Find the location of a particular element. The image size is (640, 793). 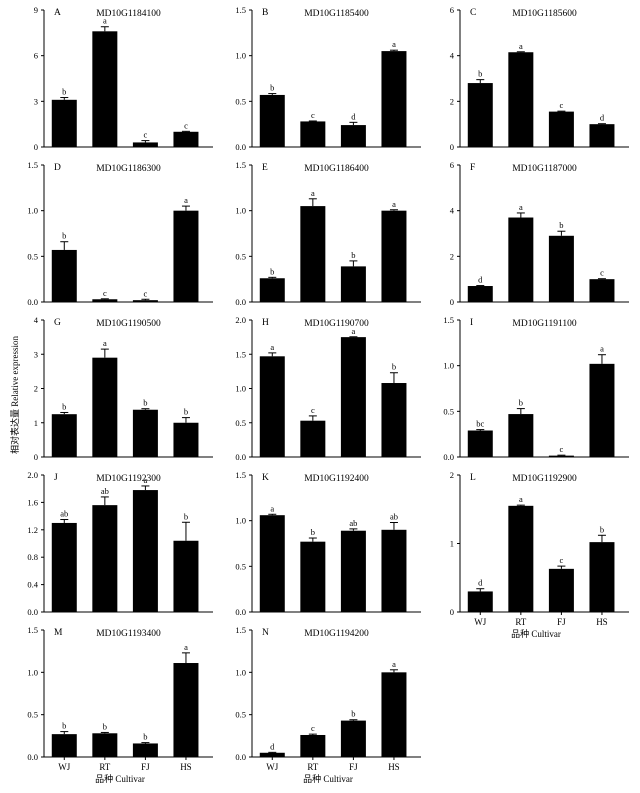

y-tick-label: 3 is located at coordinates (36, 354).